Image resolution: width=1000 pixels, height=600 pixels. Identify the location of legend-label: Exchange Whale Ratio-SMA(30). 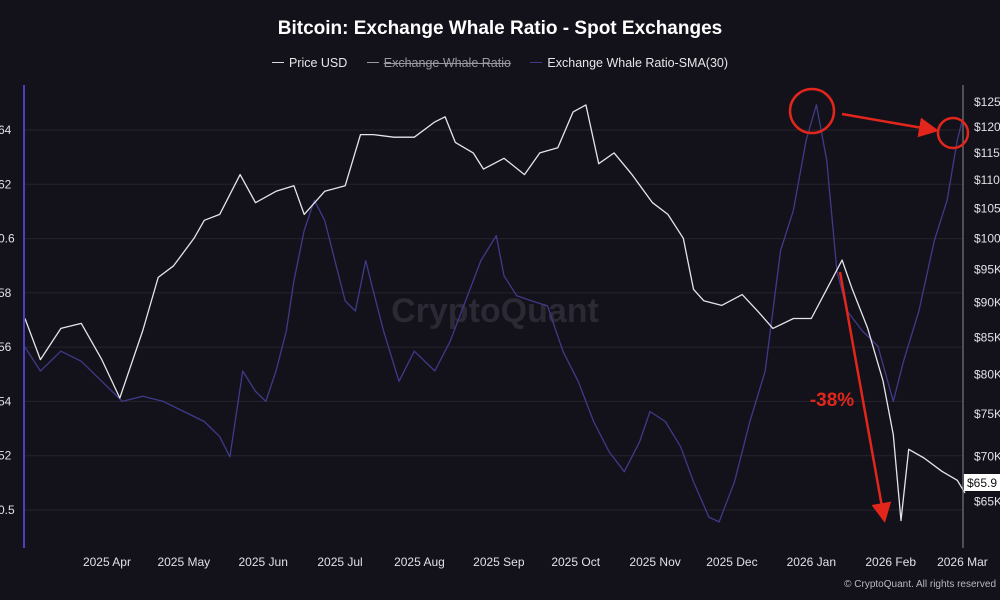
(638, 62).